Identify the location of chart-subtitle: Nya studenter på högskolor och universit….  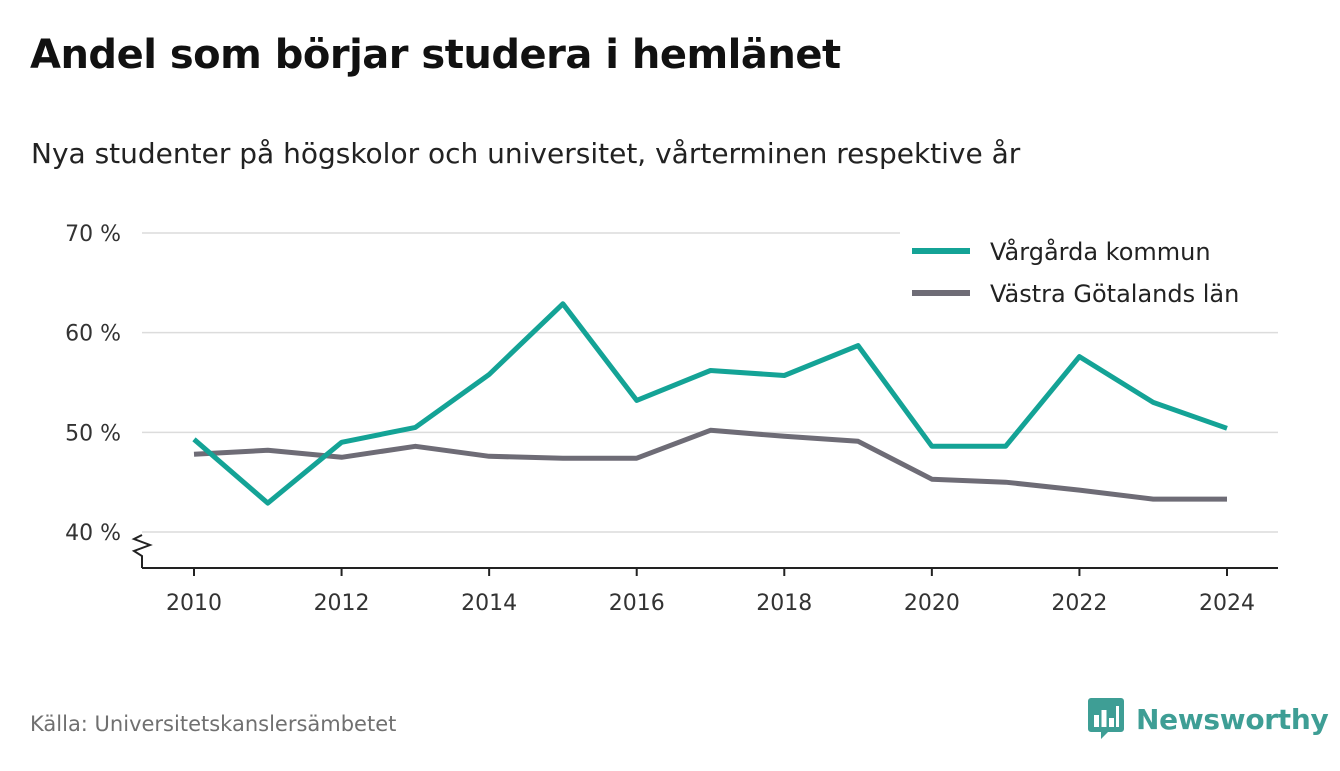
(526, 153).